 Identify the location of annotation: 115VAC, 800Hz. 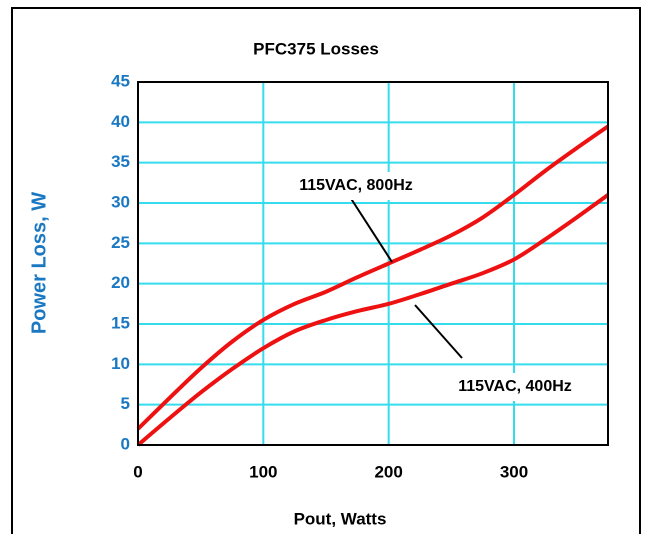
(356, 185).